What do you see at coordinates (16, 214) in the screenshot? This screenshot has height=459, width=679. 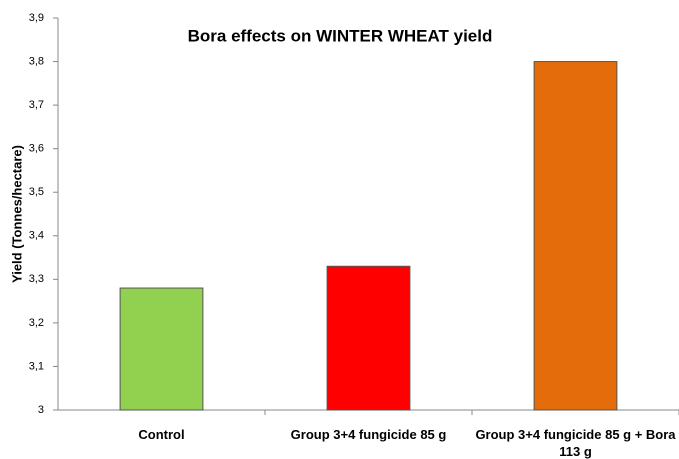 I see `y-axis-label: Yield (Tonnes/hectare)` at bounding box center [16, 214].